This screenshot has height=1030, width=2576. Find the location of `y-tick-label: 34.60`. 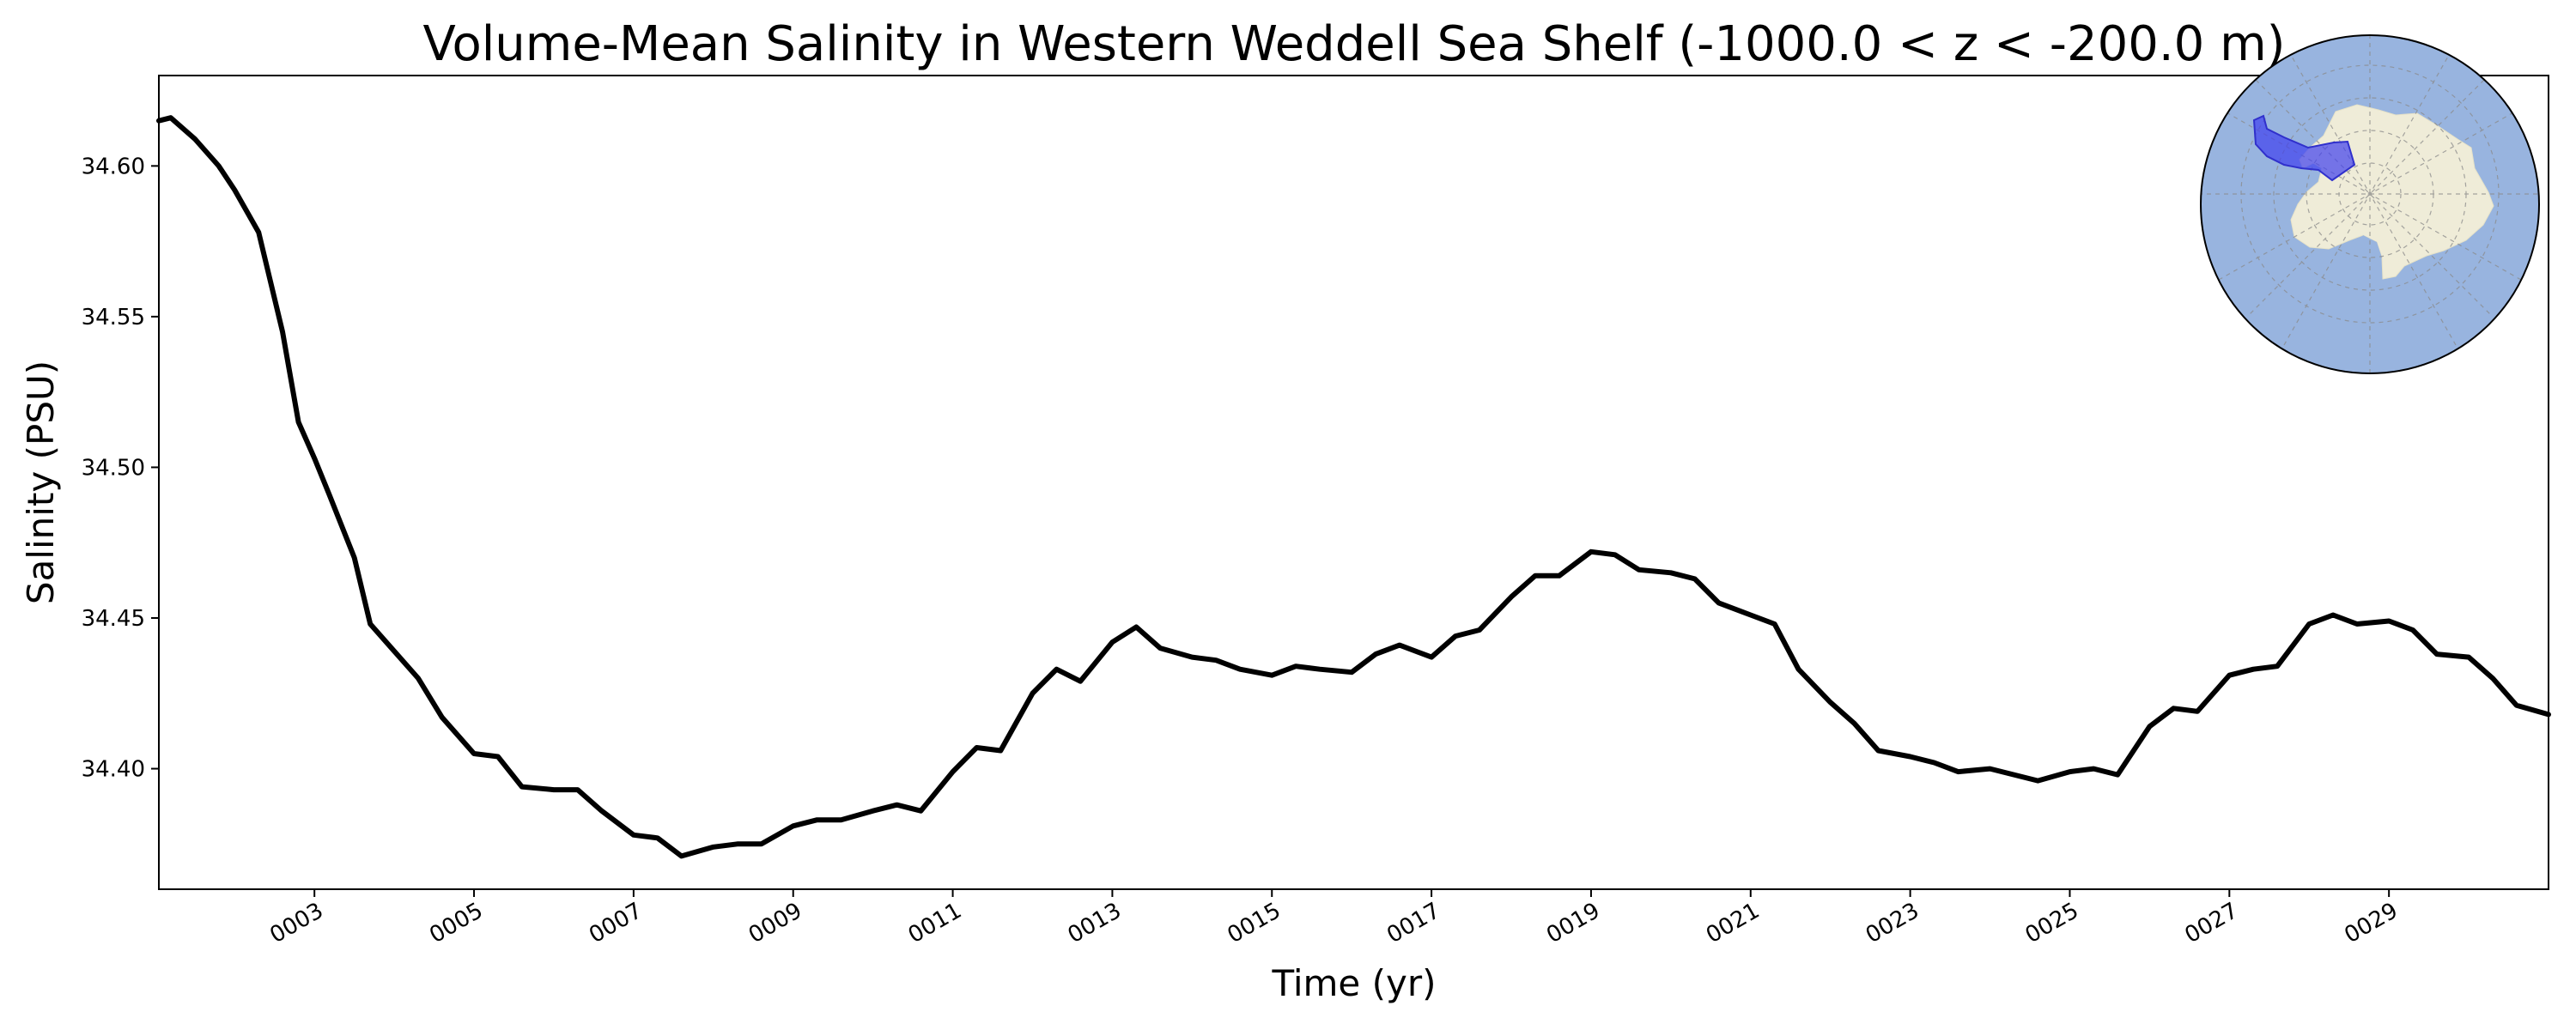

y-tick-label: 34.60 is located at coordinates (113, 166).